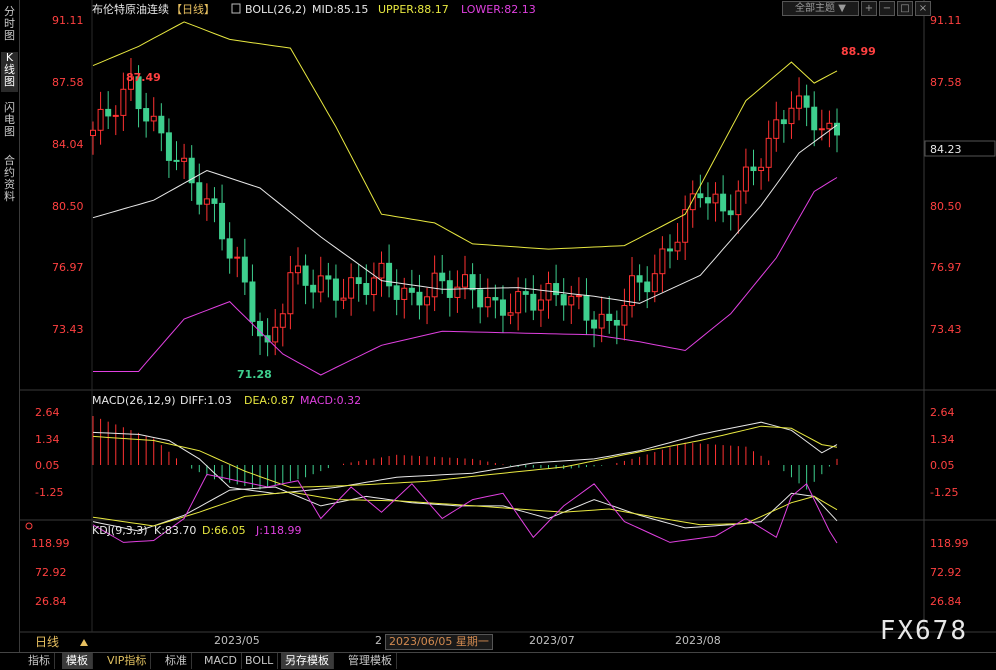 The height and width of the screenshot is (670, 996). I want to click on tab-standard: 标准, so click(176, 661).